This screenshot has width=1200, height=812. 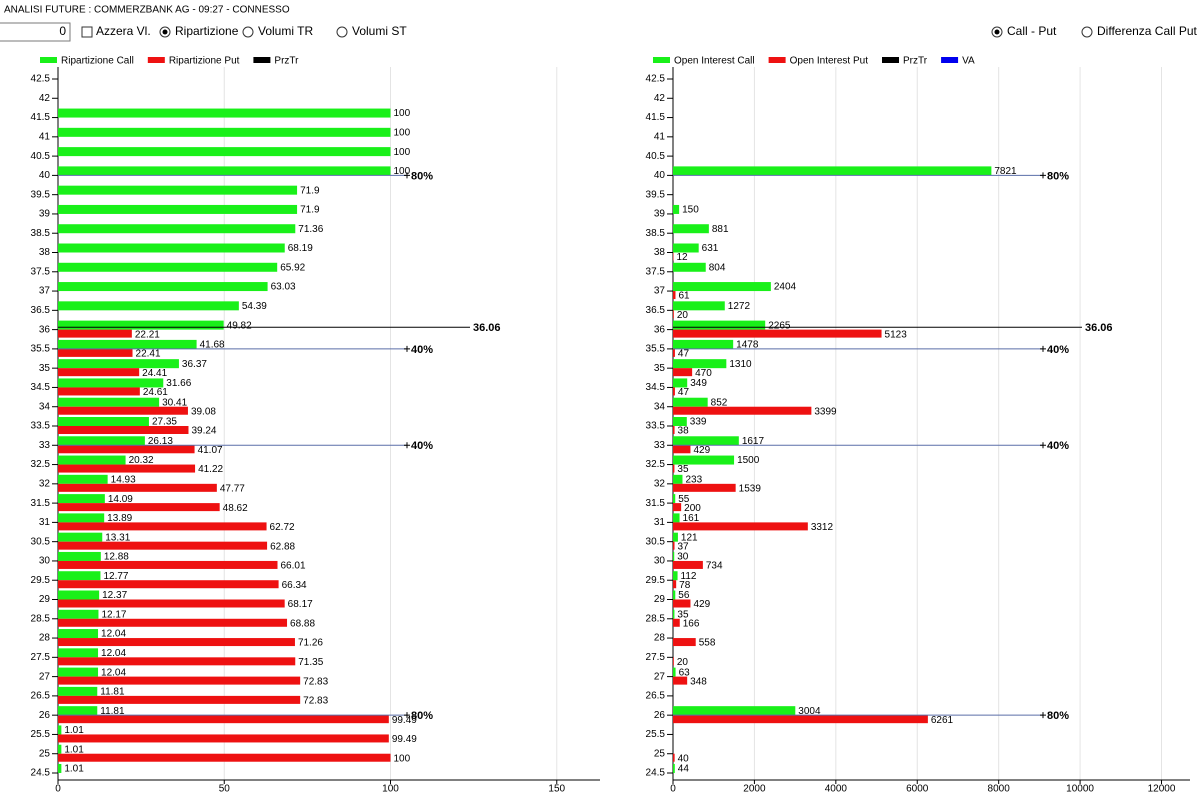 What do you see at coordinates (254, 306) in the screenshot?
I see `value-label: 54.39` at bounding box center [254, 306].